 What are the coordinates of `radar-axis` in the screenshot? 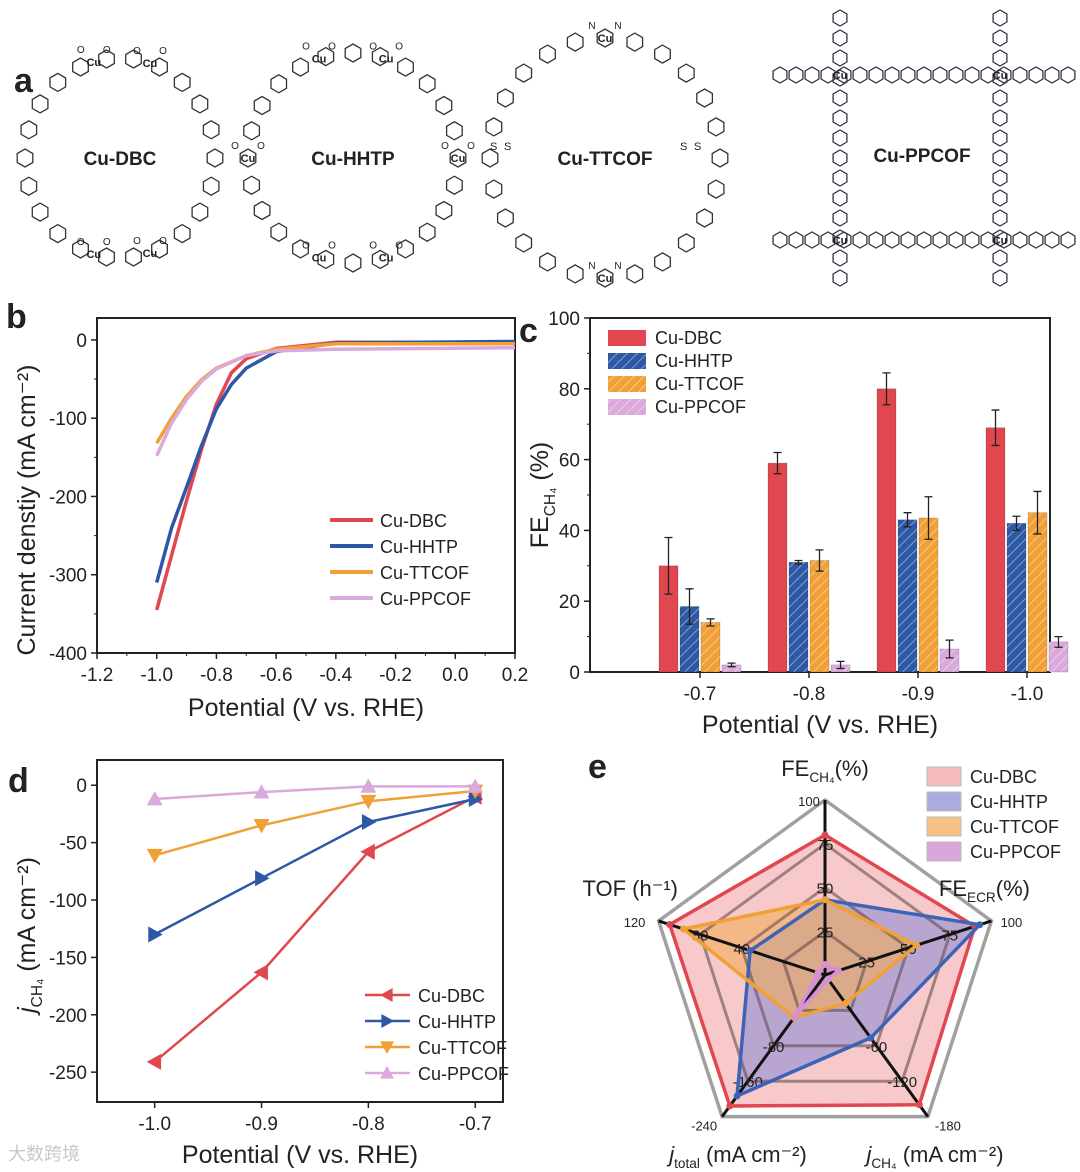 It's located at (876, 1046).